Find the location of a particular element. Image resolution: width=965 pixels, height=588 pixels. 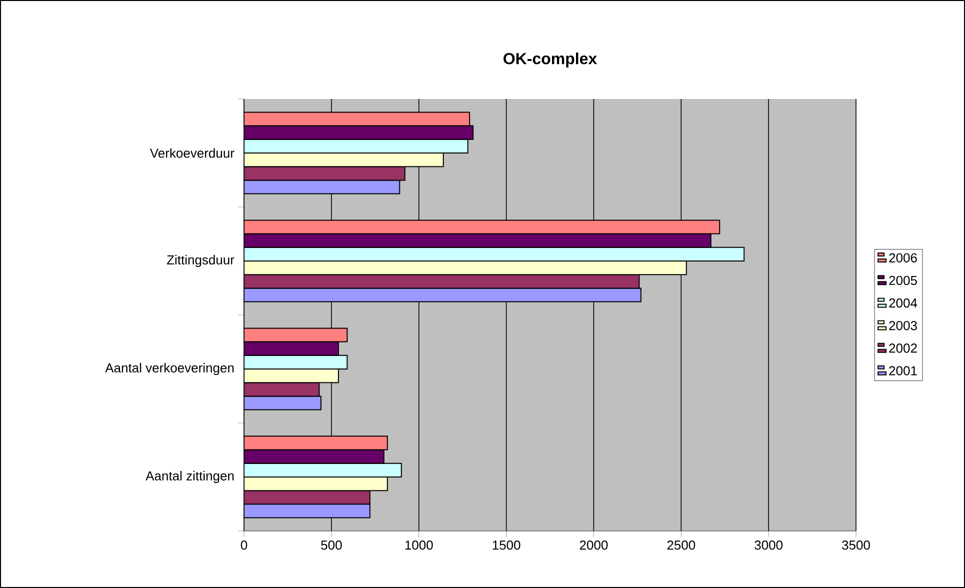

x-tick-label: 2000 is located at coordinates (594, 545).